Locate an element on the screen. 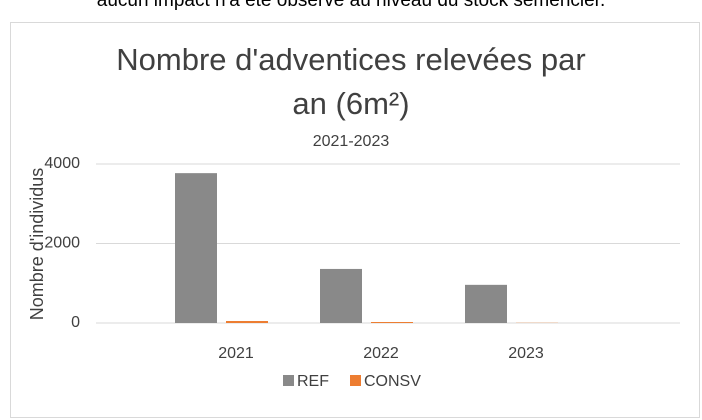 This screenshot has height=420, width=702. legend-label: CONSV is located at coordinates (392, 381).